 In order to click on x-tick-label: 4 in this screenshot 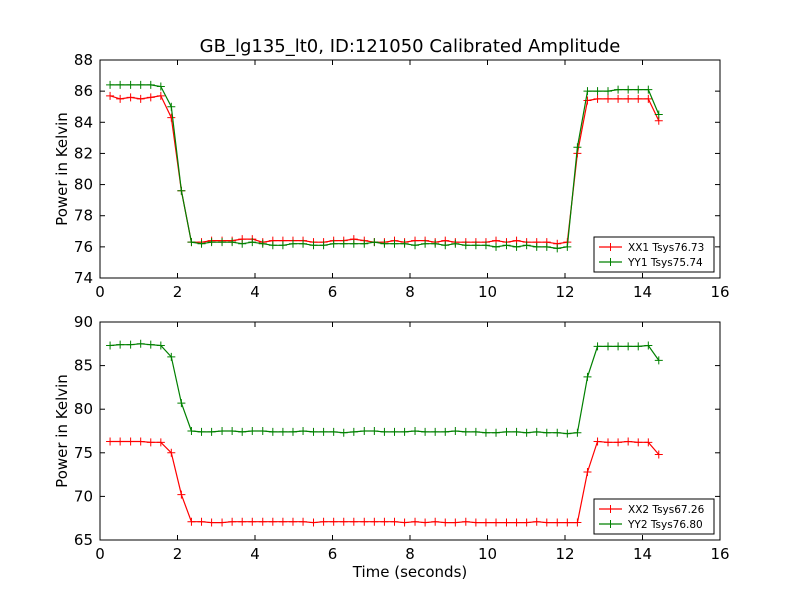, I will do `click(255, 292)`.